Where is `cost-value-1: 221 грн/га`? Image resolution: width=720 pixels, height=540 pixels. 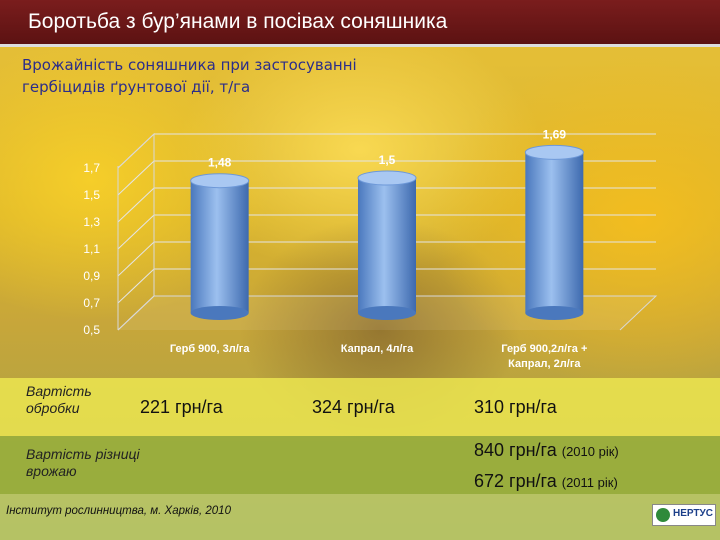 cost-value-1: 221 грн/га is located at coordinates (181, 407).